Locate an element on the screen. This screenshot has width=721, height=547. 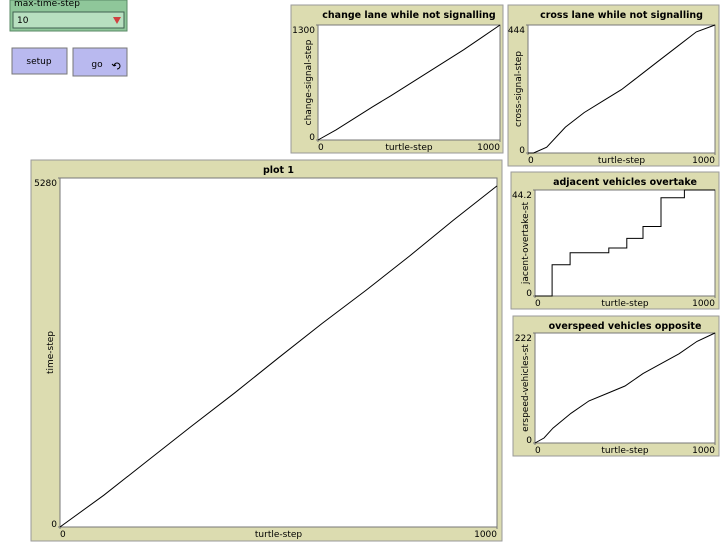
forever-icon is located at coordinates (116, 66).